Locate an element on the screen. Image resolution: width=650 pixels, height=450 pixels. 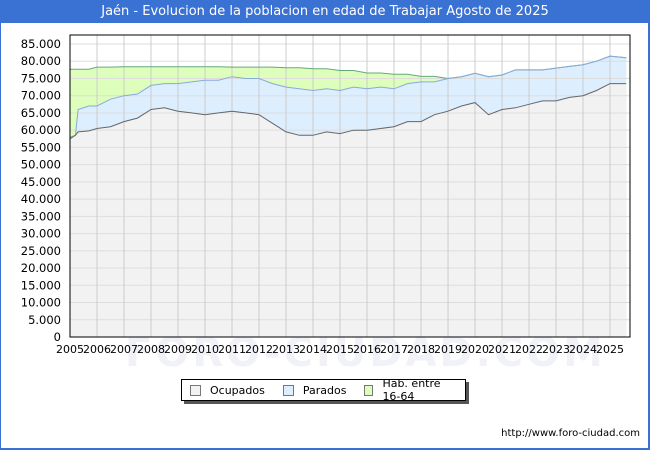
legend-item-parados: Parados is located at coordinates (314, 390).